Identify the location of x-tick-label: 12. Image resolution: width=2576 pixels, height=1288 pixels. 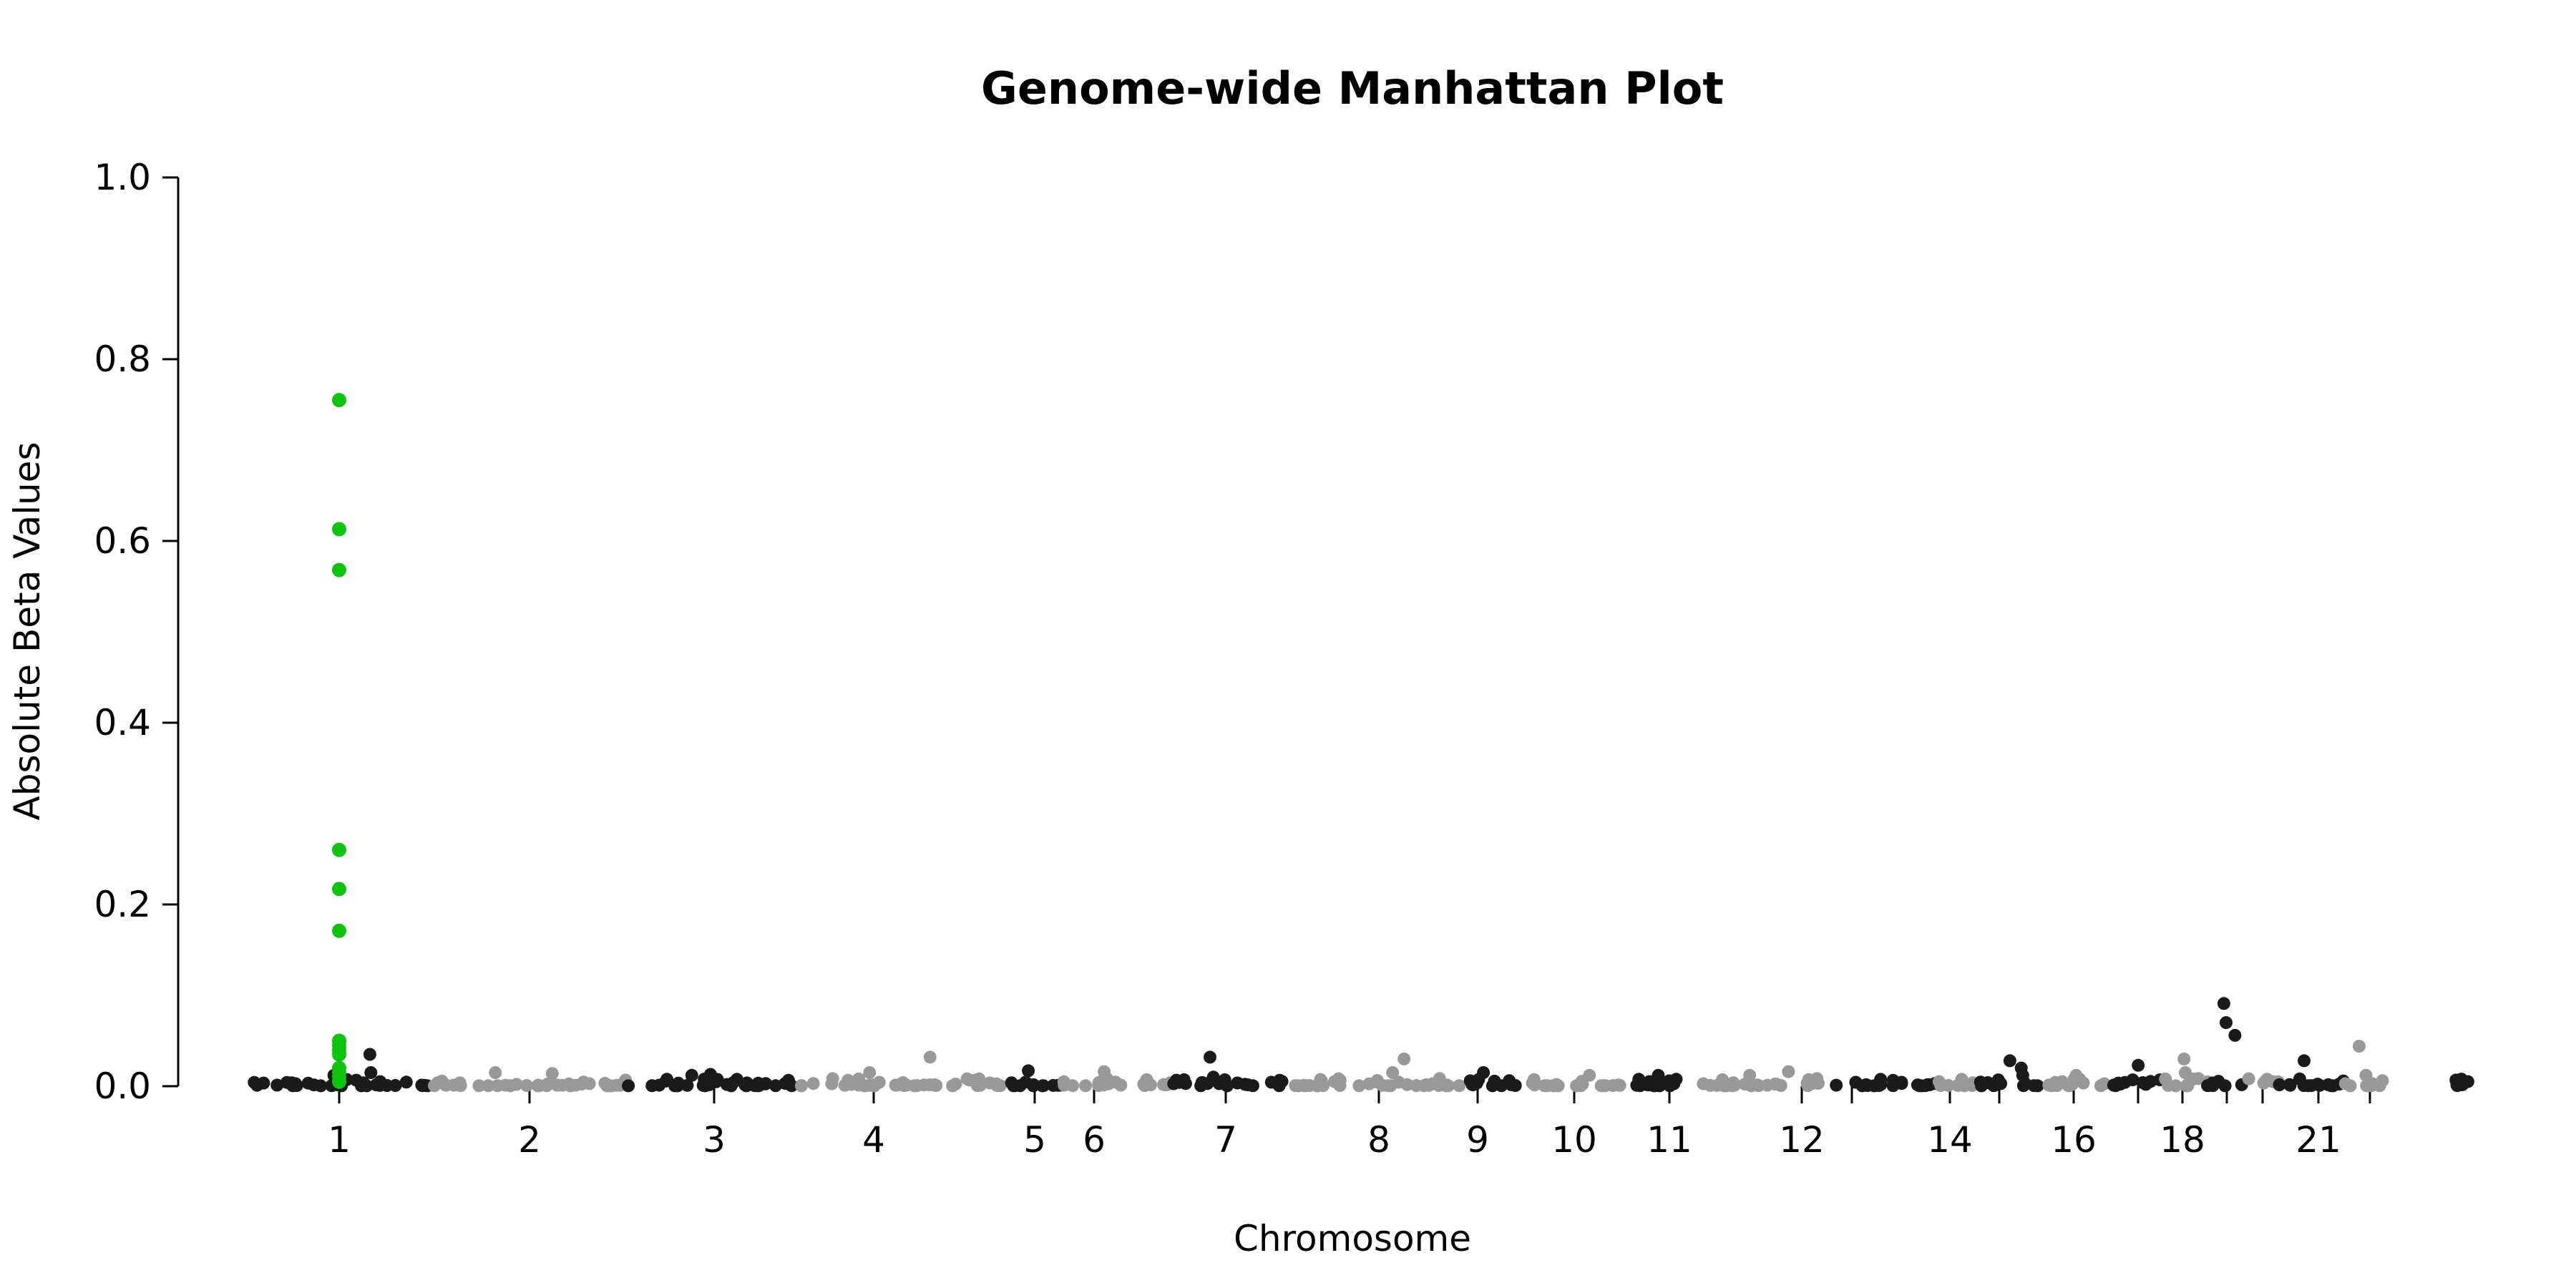
(1802, 1140).